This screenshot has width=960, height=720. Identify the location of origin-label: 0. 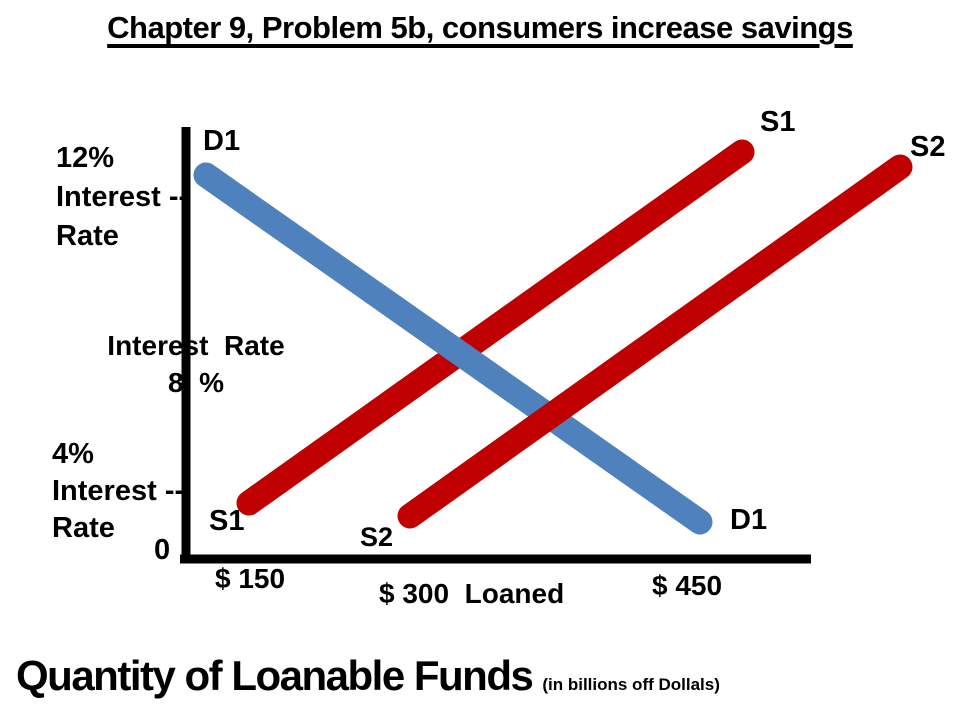
(162, 550).